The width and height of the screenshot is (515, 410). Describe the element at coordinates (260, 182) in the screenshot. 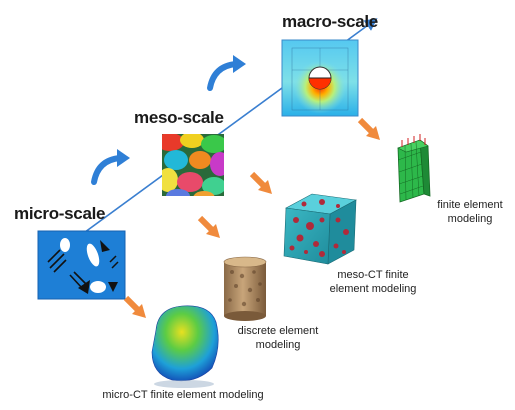

I see `orange-arrow-icon-meso-ct` at that location.